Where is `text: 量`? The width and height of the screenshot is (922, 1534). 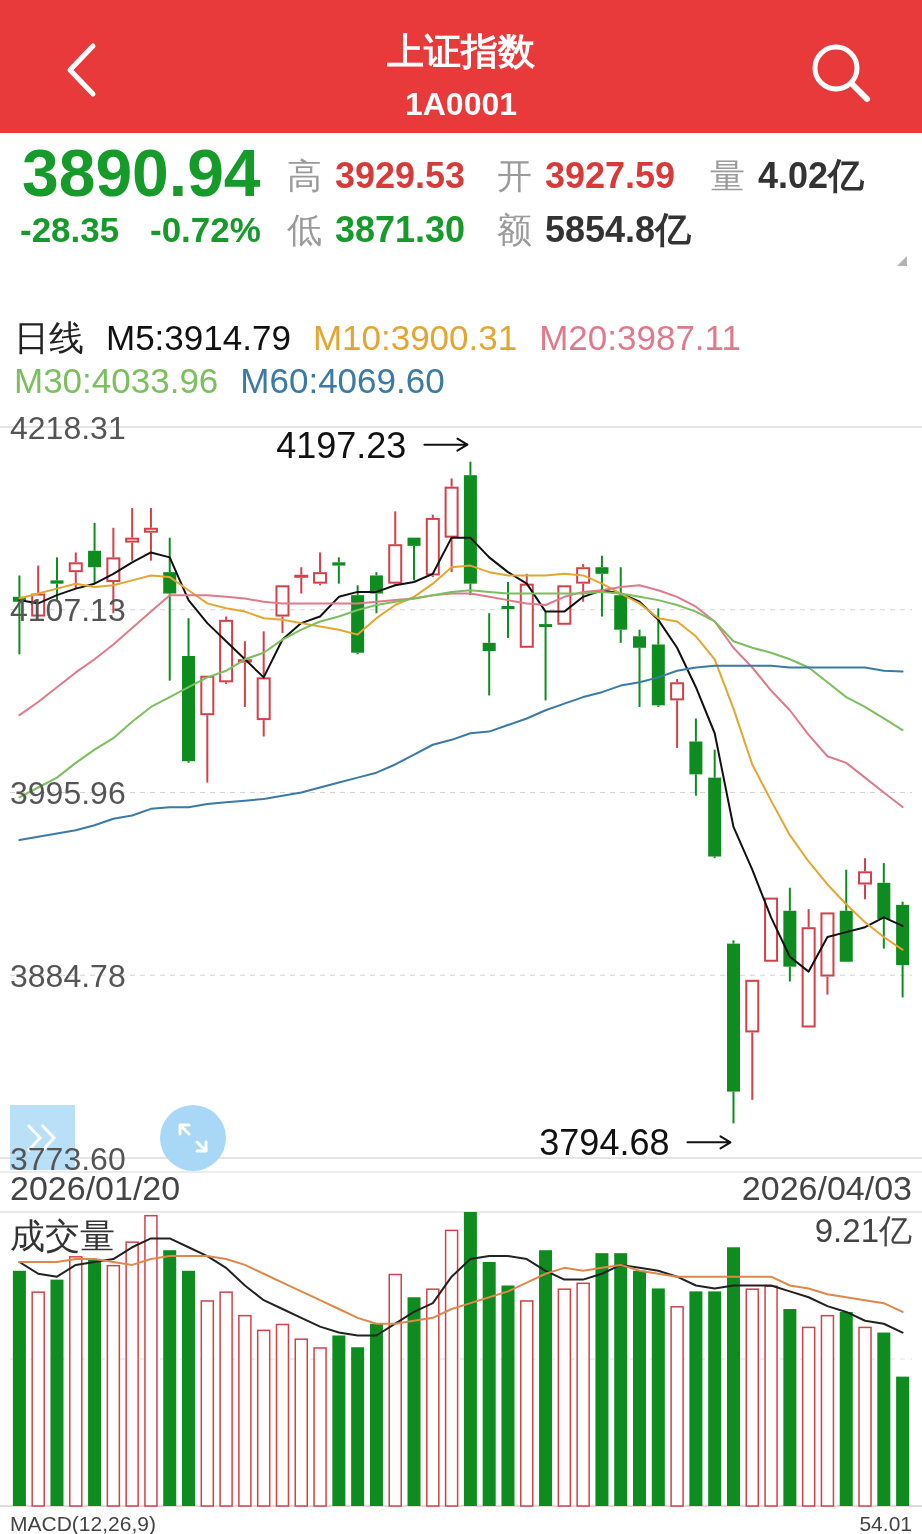
text: 量 is located at coordinates (727, 175).